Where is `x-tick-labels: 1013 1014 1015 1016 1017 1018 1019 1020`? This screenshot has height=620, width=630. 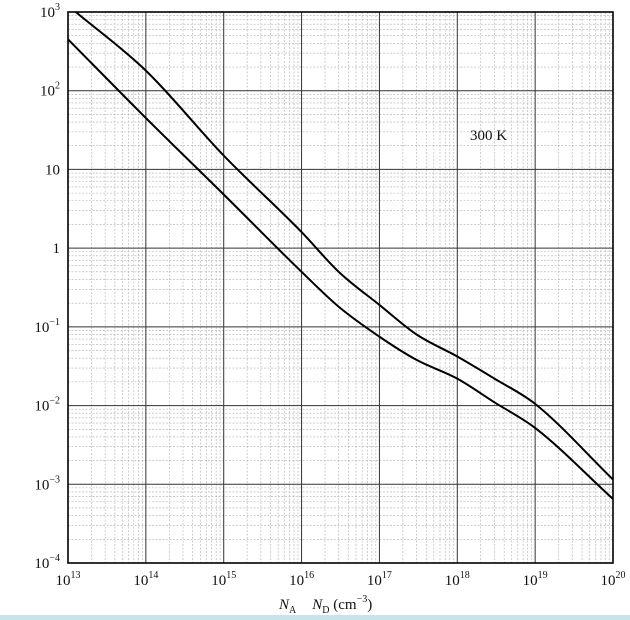 x-tick-labels: 1013 1014 1015 1016 1017 1018 1019 1020 is located at coordinates (341, 579).